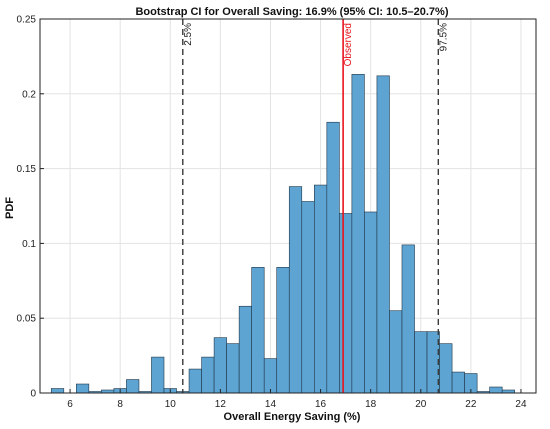 The image size is (550, 429). What do you see at coordinates (27, 169) in the screenshot?
I see `y-tick-label: 0.15` at bounding box center [27, 169].